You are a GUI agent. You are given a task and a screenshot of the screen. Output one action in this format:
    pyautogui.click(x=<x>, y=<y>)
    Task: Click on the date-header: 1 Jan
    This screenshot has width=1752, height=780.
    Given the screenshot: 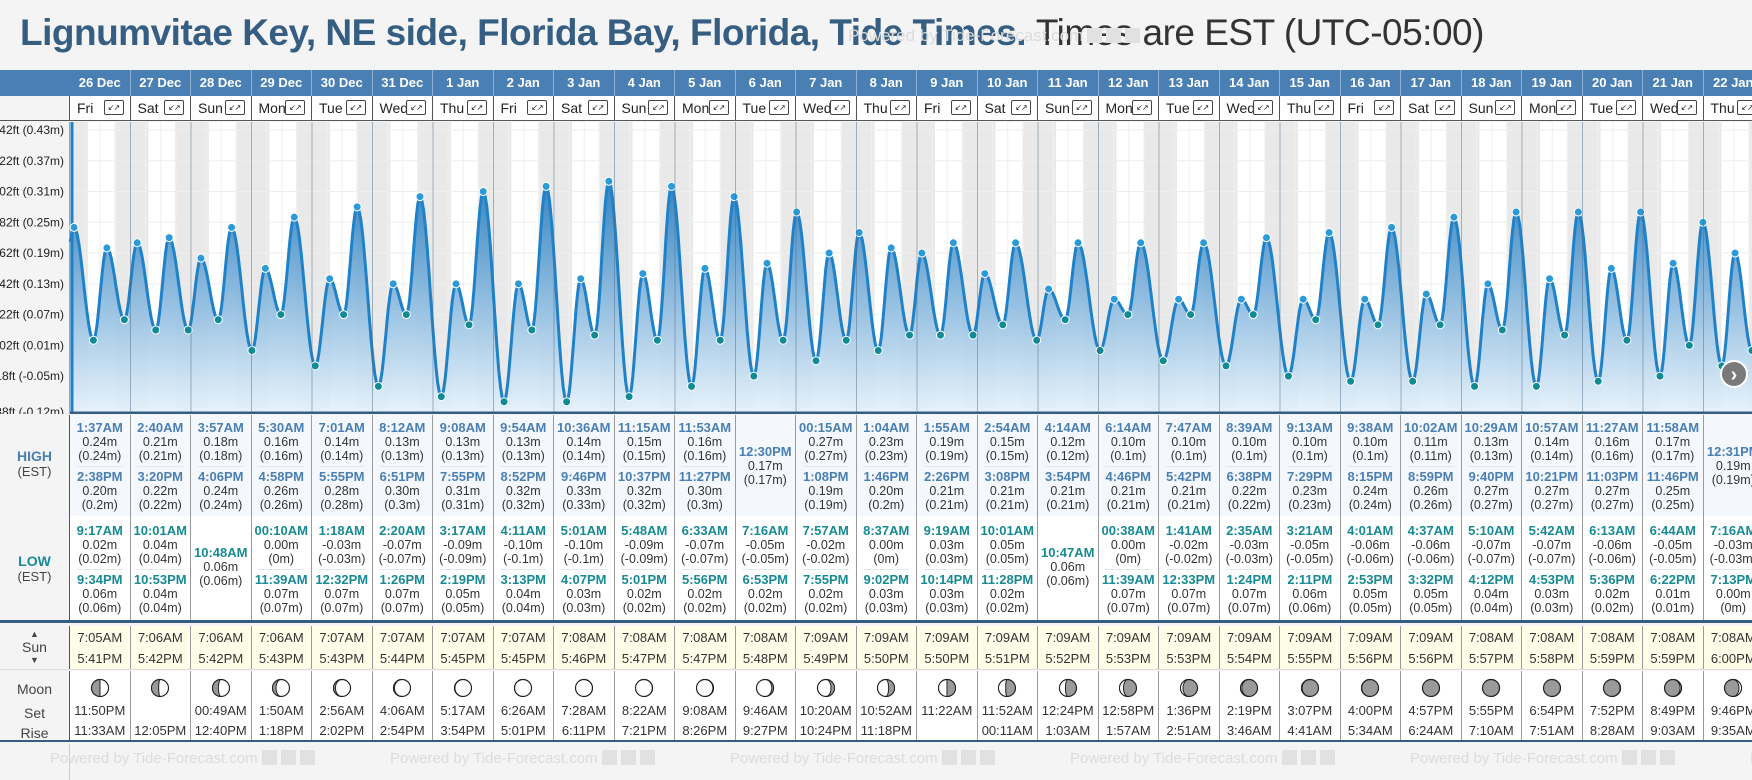 What is the action you would take?
    pyautogui.click(x=463, y=83)
    